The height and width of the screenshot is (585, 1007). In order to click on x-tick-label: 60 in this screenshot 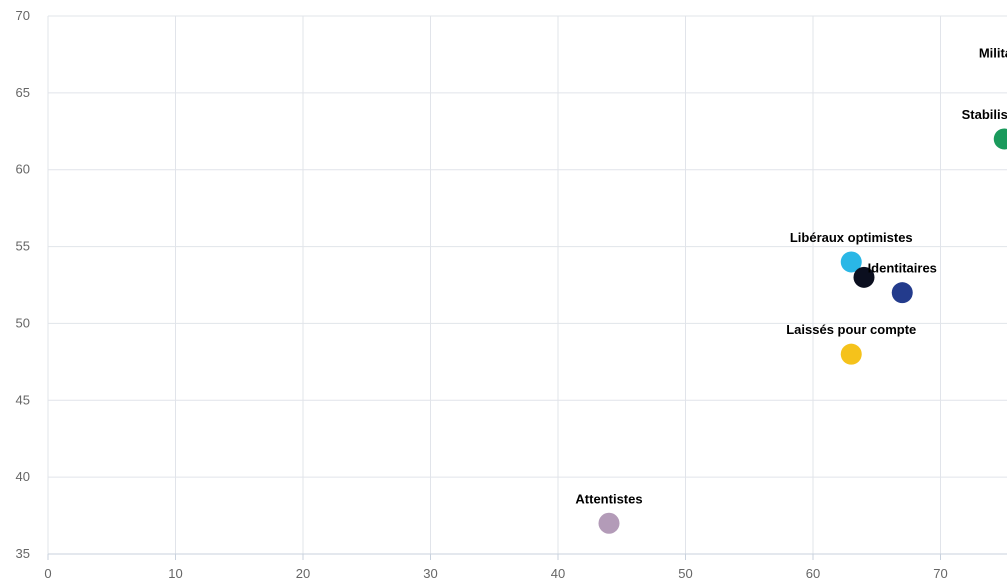, I will do `click(813, 573)`.